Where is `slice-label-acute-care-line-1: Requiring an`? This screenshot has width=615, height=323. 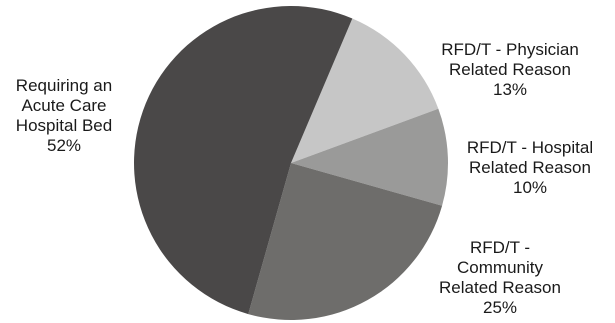
slice-label-acute-care-line-1: Requiring an is located at coordinates (64, 85).